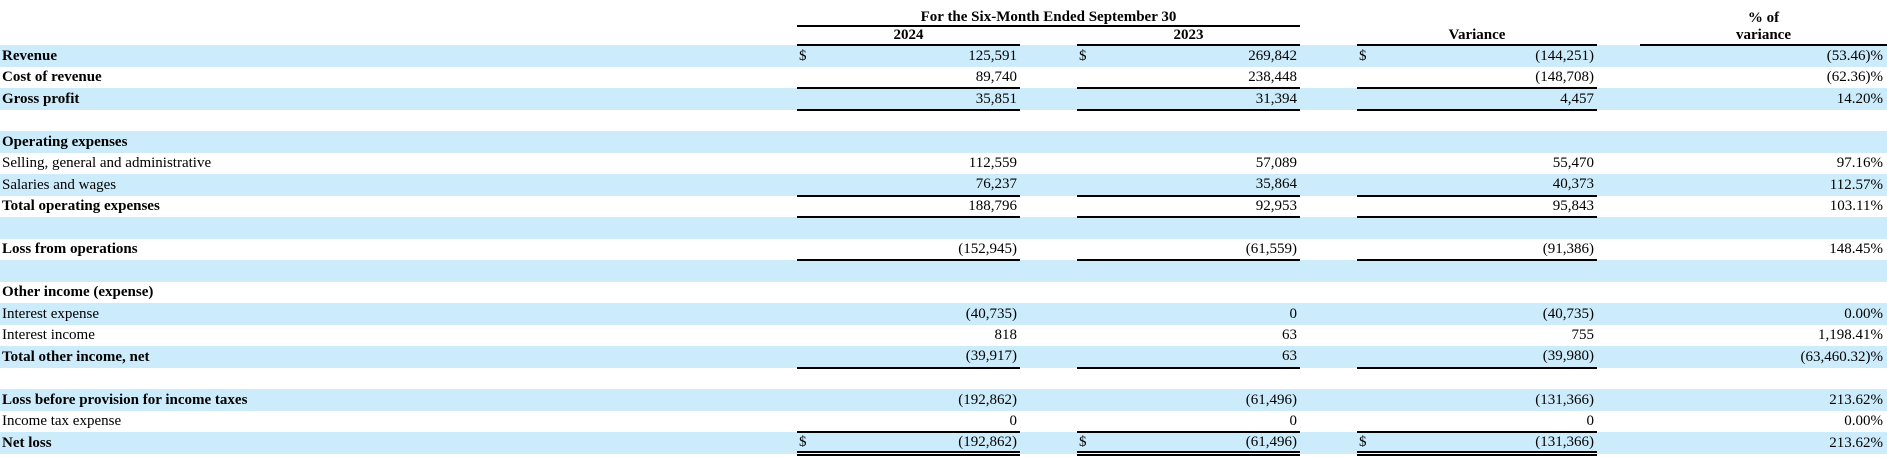  I want to click on table-row: Operating expenses, so click(943, 142).